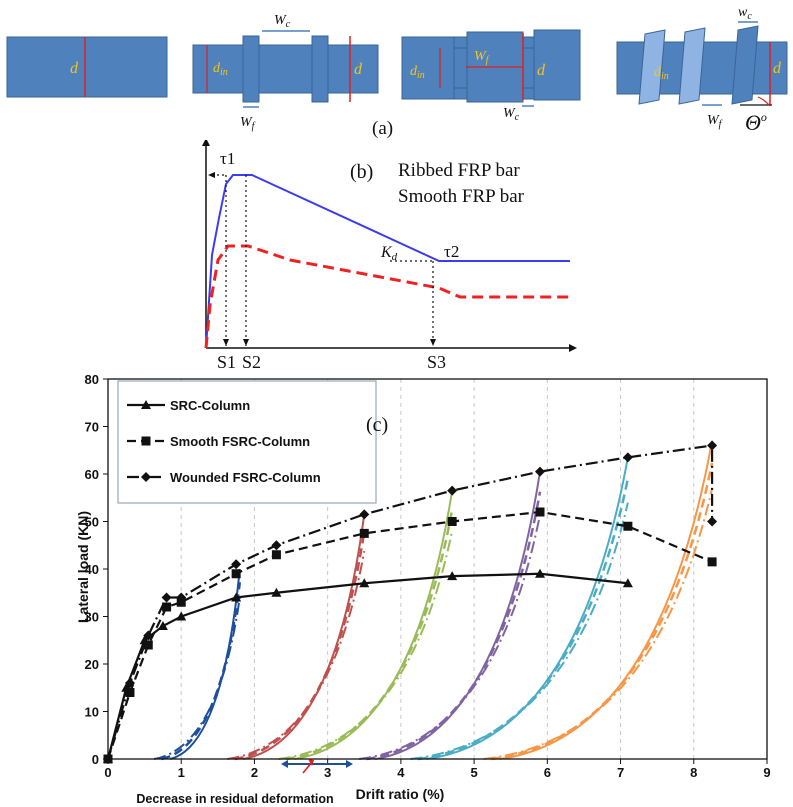  I want to click on x-tick-label: 6, so click(547, 772).